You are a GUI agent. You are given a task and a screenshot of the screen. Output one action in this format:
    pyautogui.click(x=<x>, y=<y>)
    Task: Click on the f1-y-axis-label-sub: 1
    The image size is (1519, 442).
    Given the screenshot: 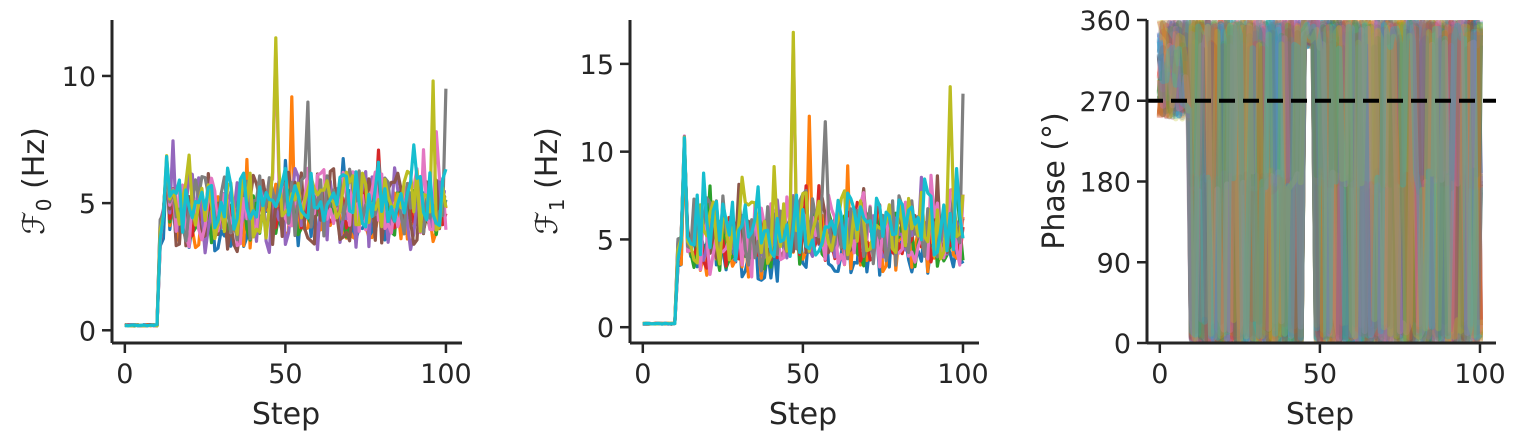 What is the action you would take?
    pyautogui.click(x=557, y=204)
    